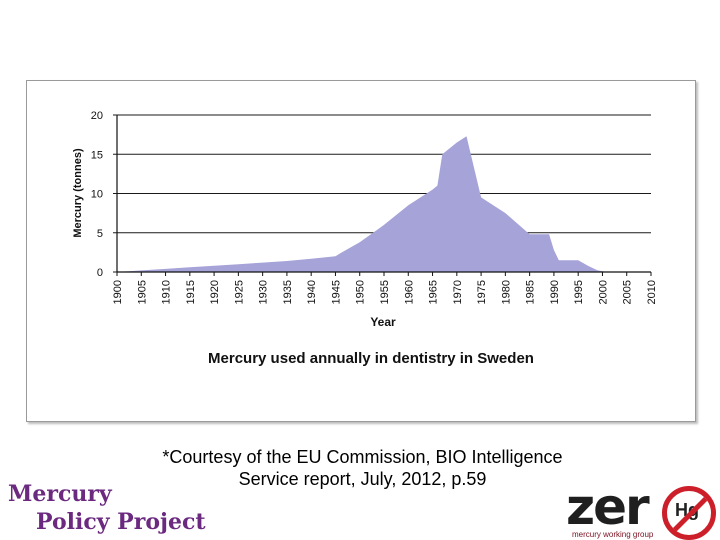 The height and width of the screenshot is (540, 720). What do you see at coordinates (383, 322) in the screenshot?
I see `x-axis-label: Year` at bounding box center [383, 322].